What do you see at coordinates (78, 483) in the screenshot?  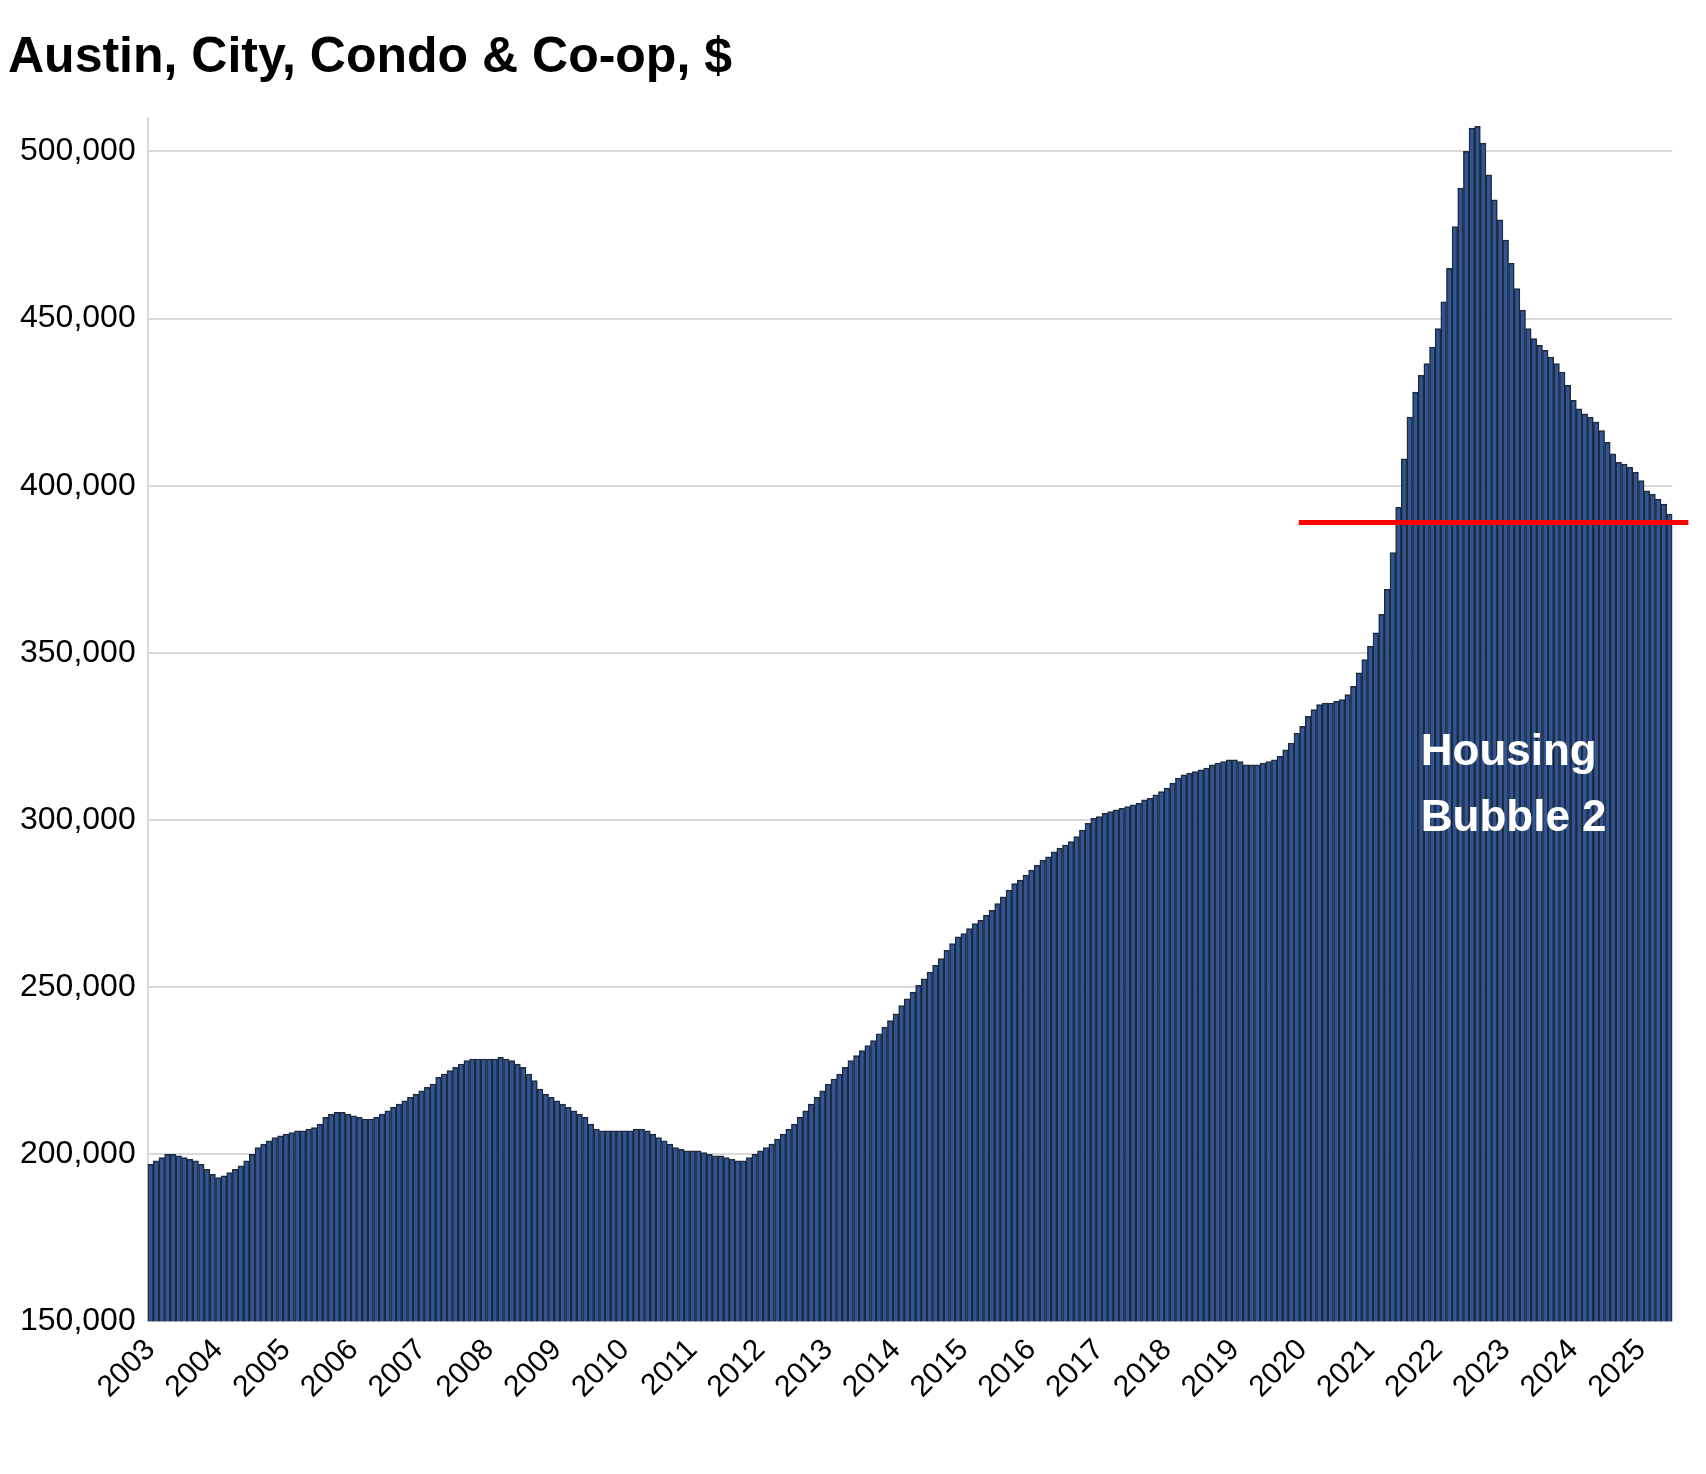 I see `y-tick-label: 400,000` at bounding box center [78, 483].